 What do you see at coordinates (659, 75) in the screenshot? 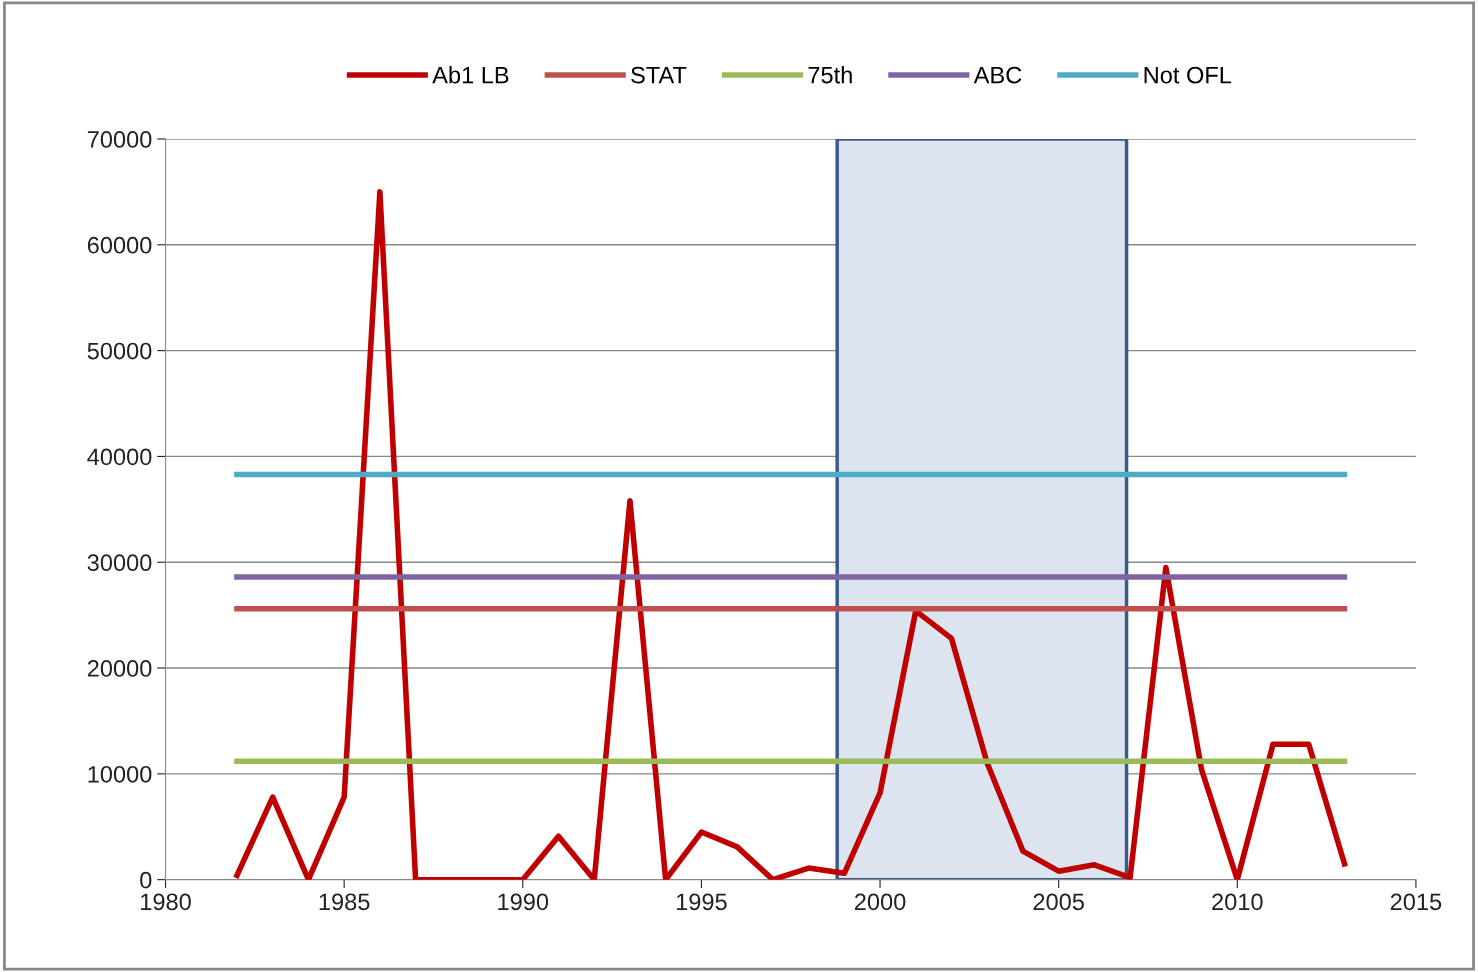
I see `legend-label: STAT` at bounding box center [659, 75].